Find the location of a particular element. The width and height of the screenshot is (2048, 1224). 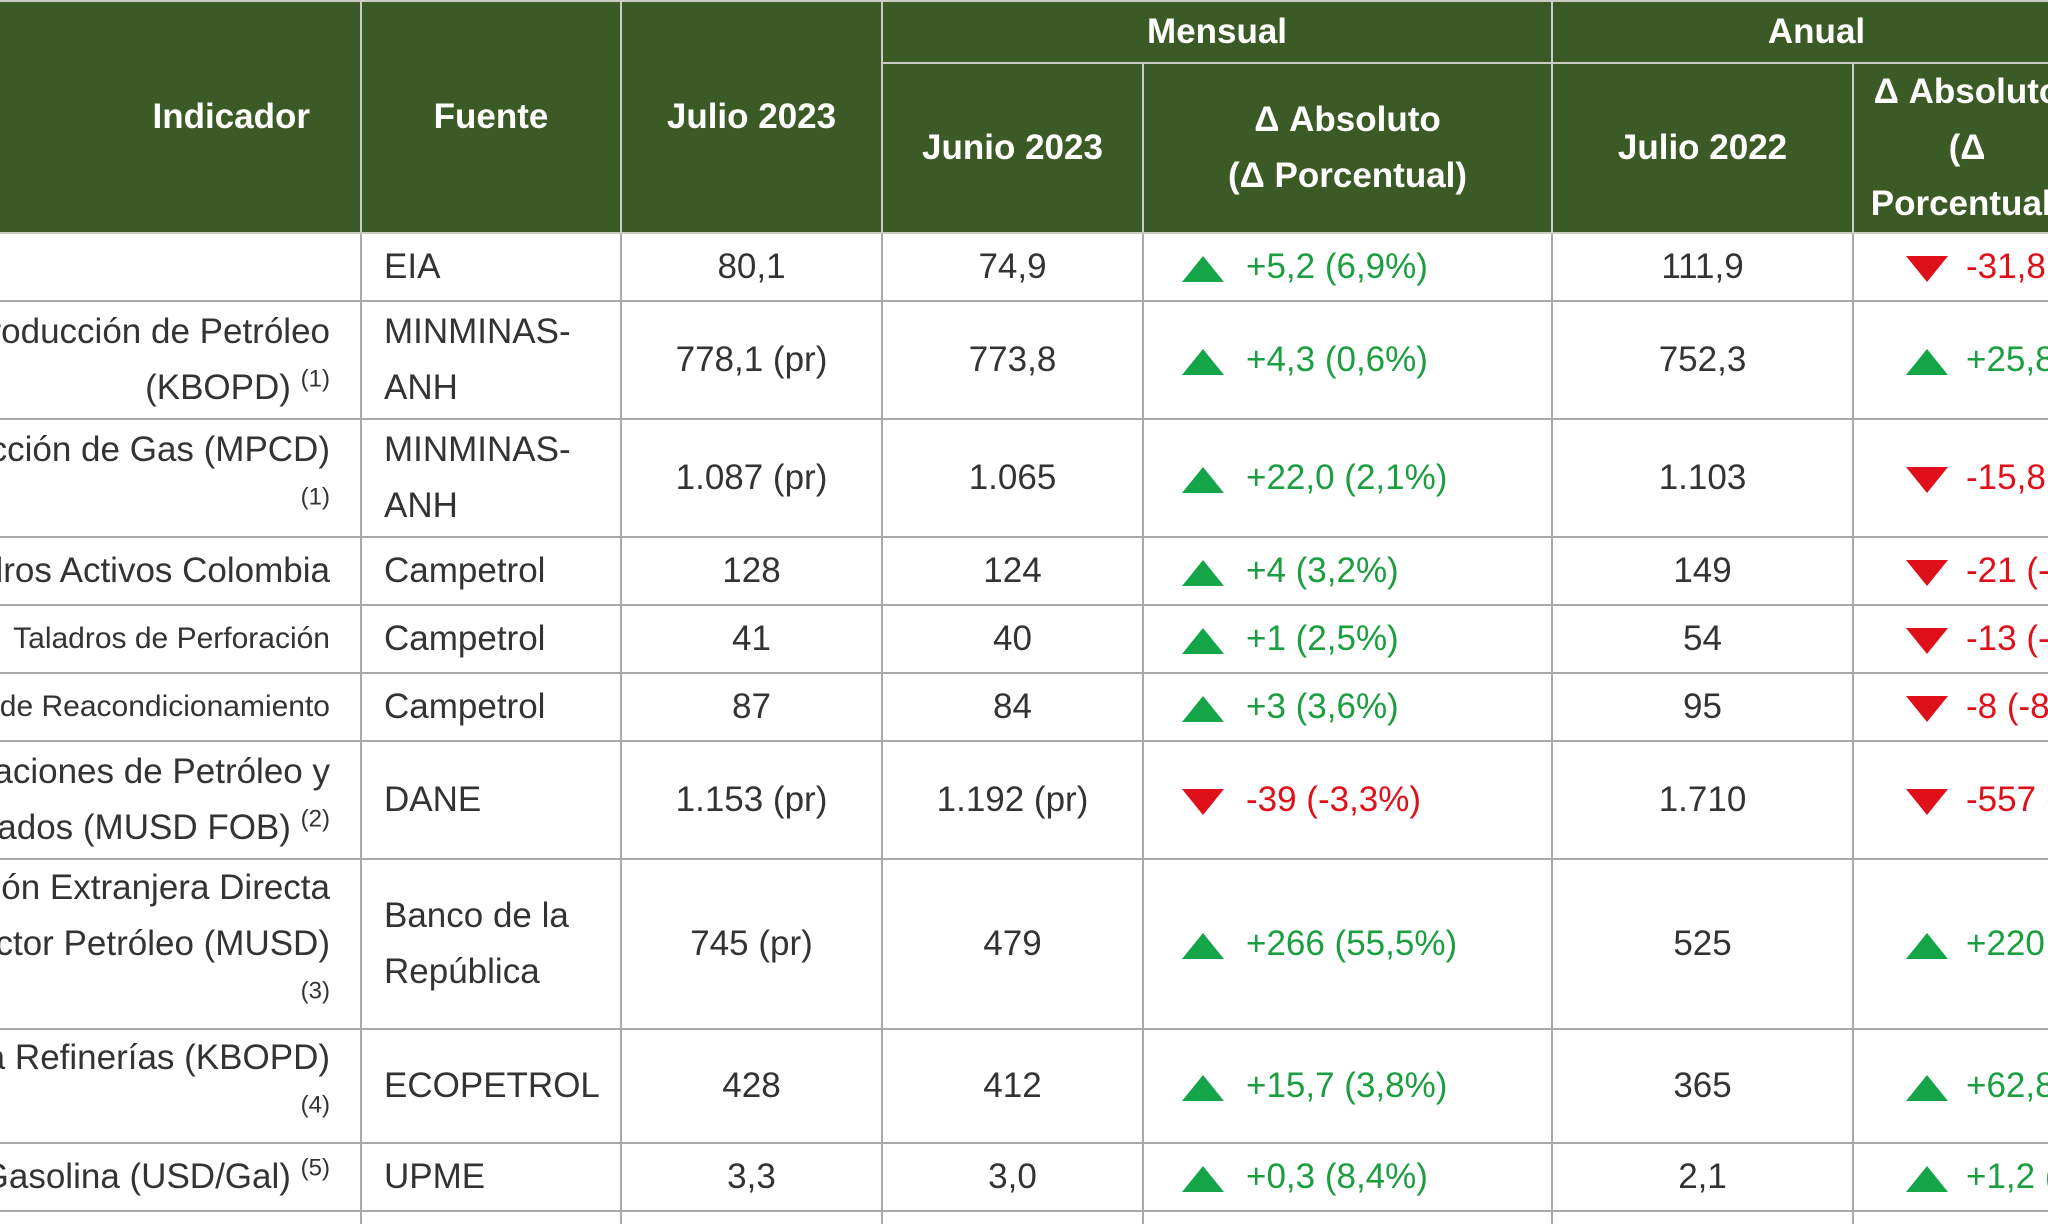

annual-delta-value: +62,8 (17,2%) is located at coordinates (2007, 1085).